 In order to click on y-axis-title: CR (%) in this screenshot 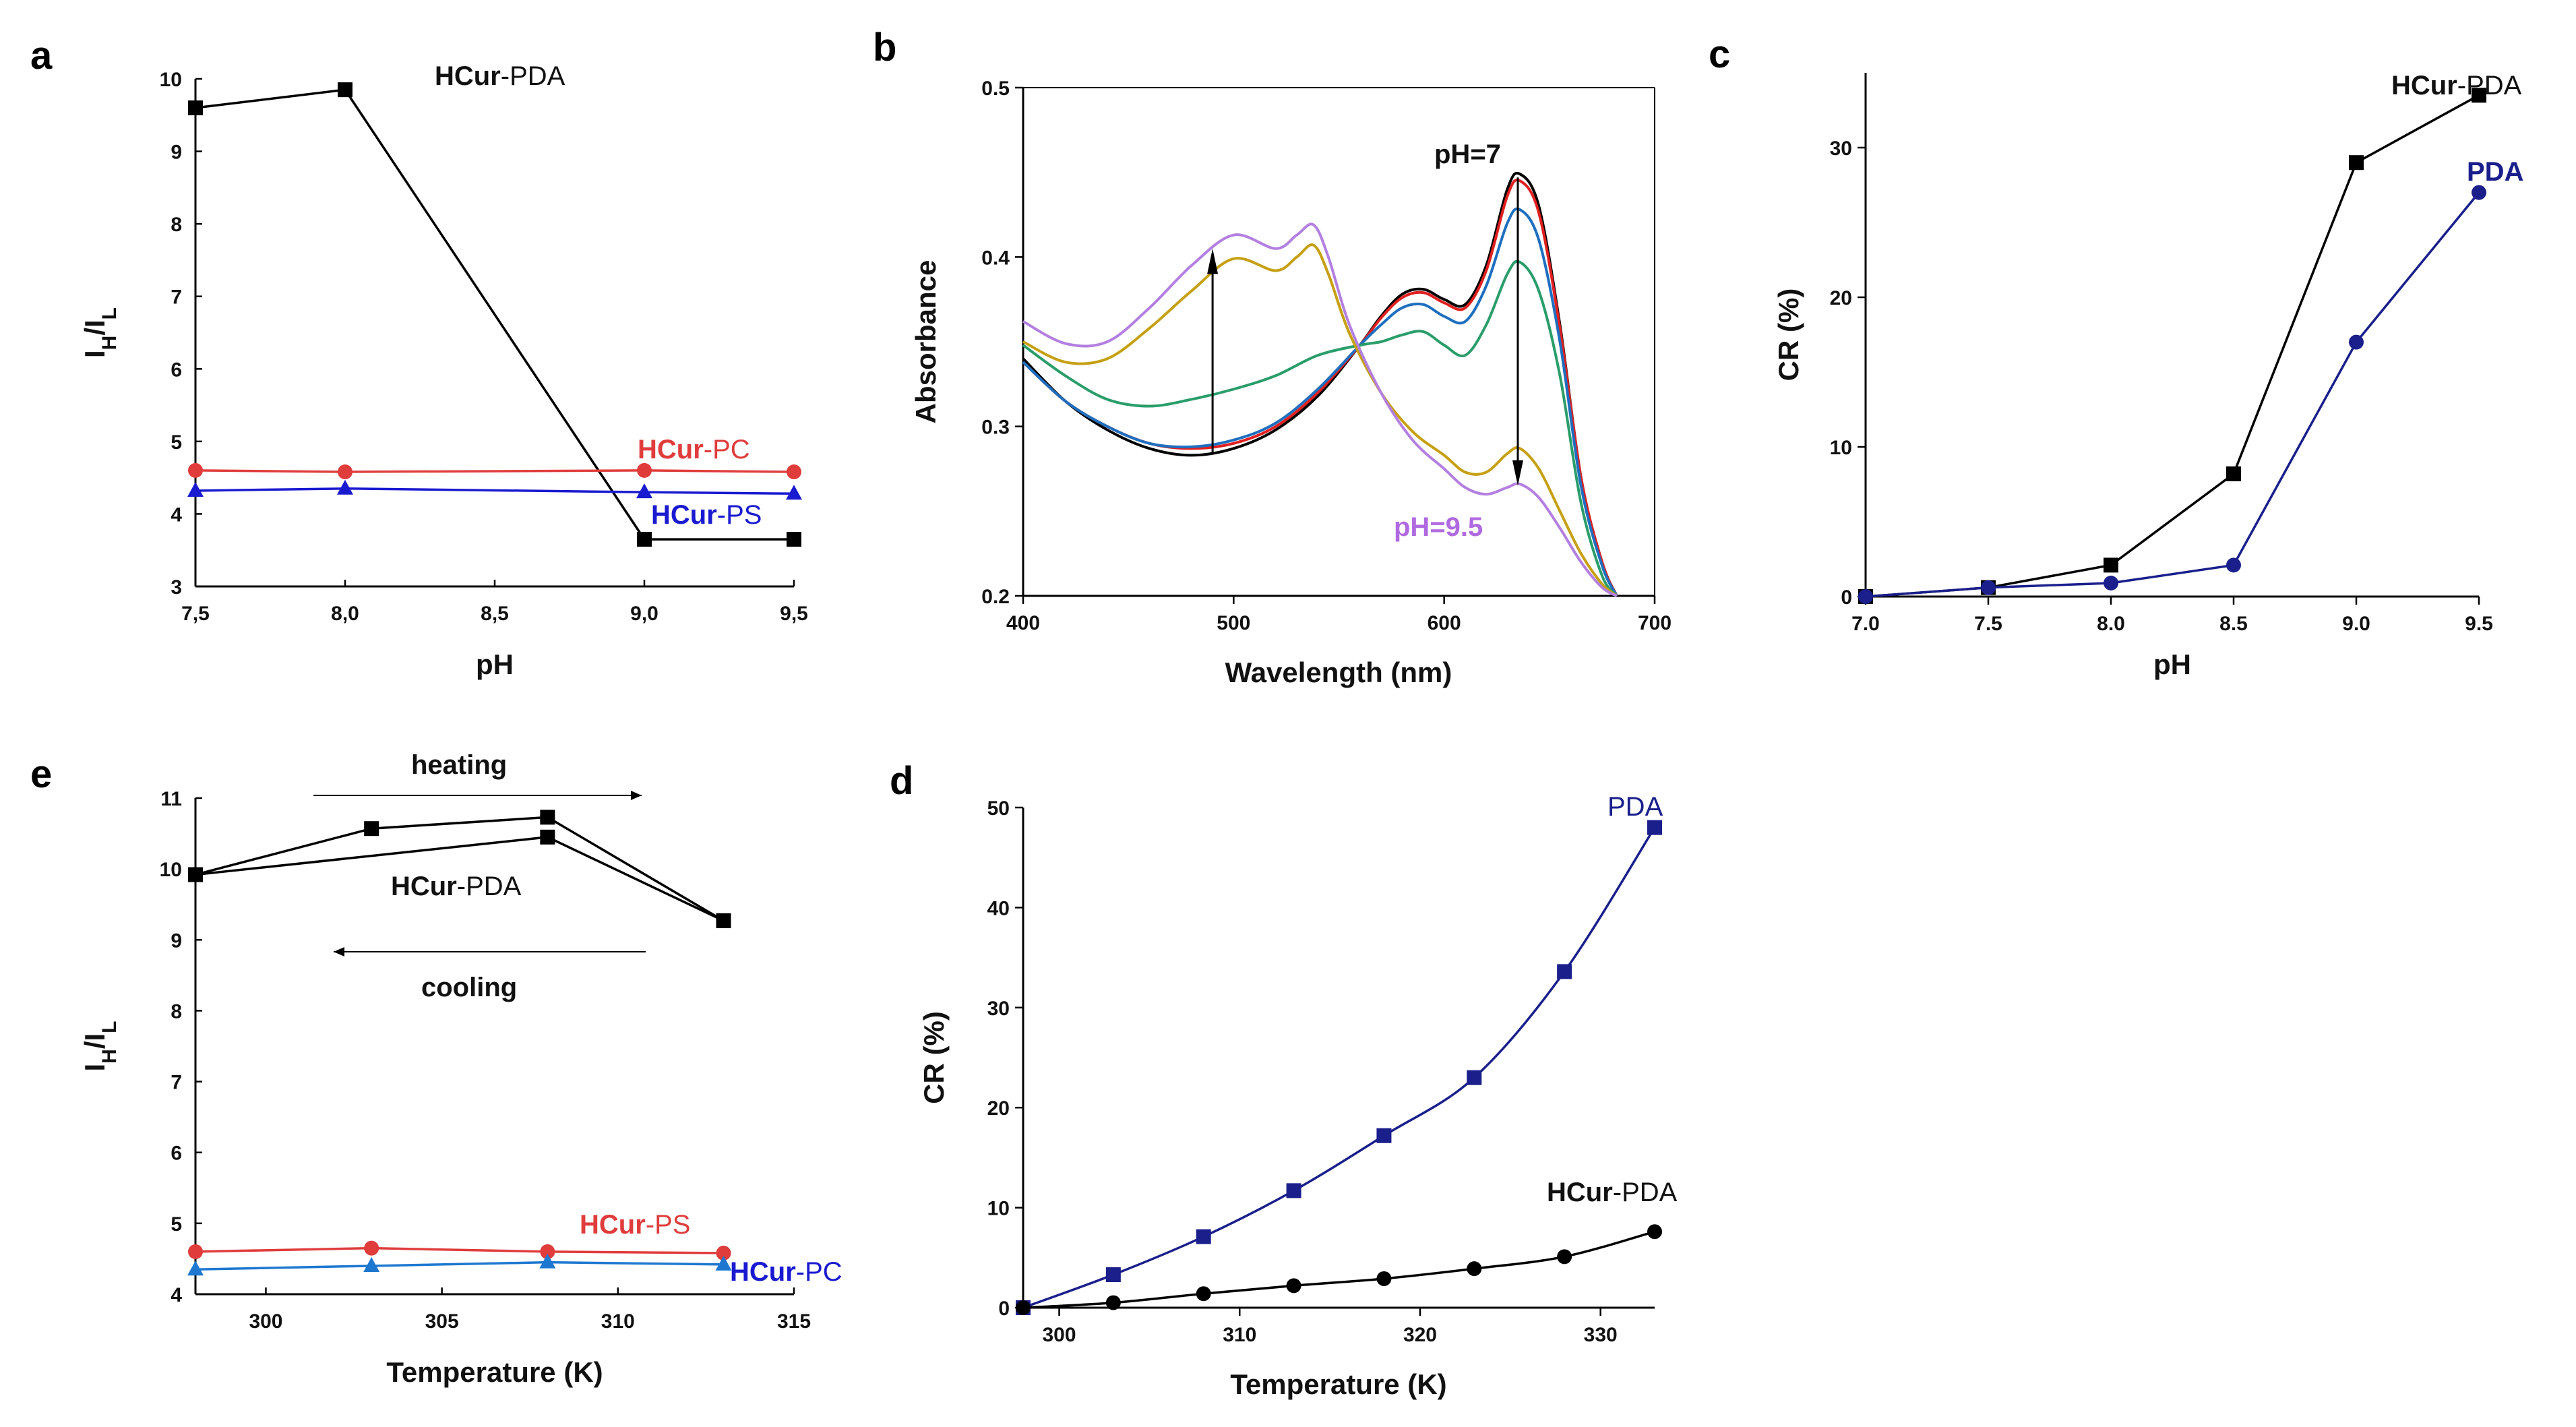, I will do `click(934, 1057)`.